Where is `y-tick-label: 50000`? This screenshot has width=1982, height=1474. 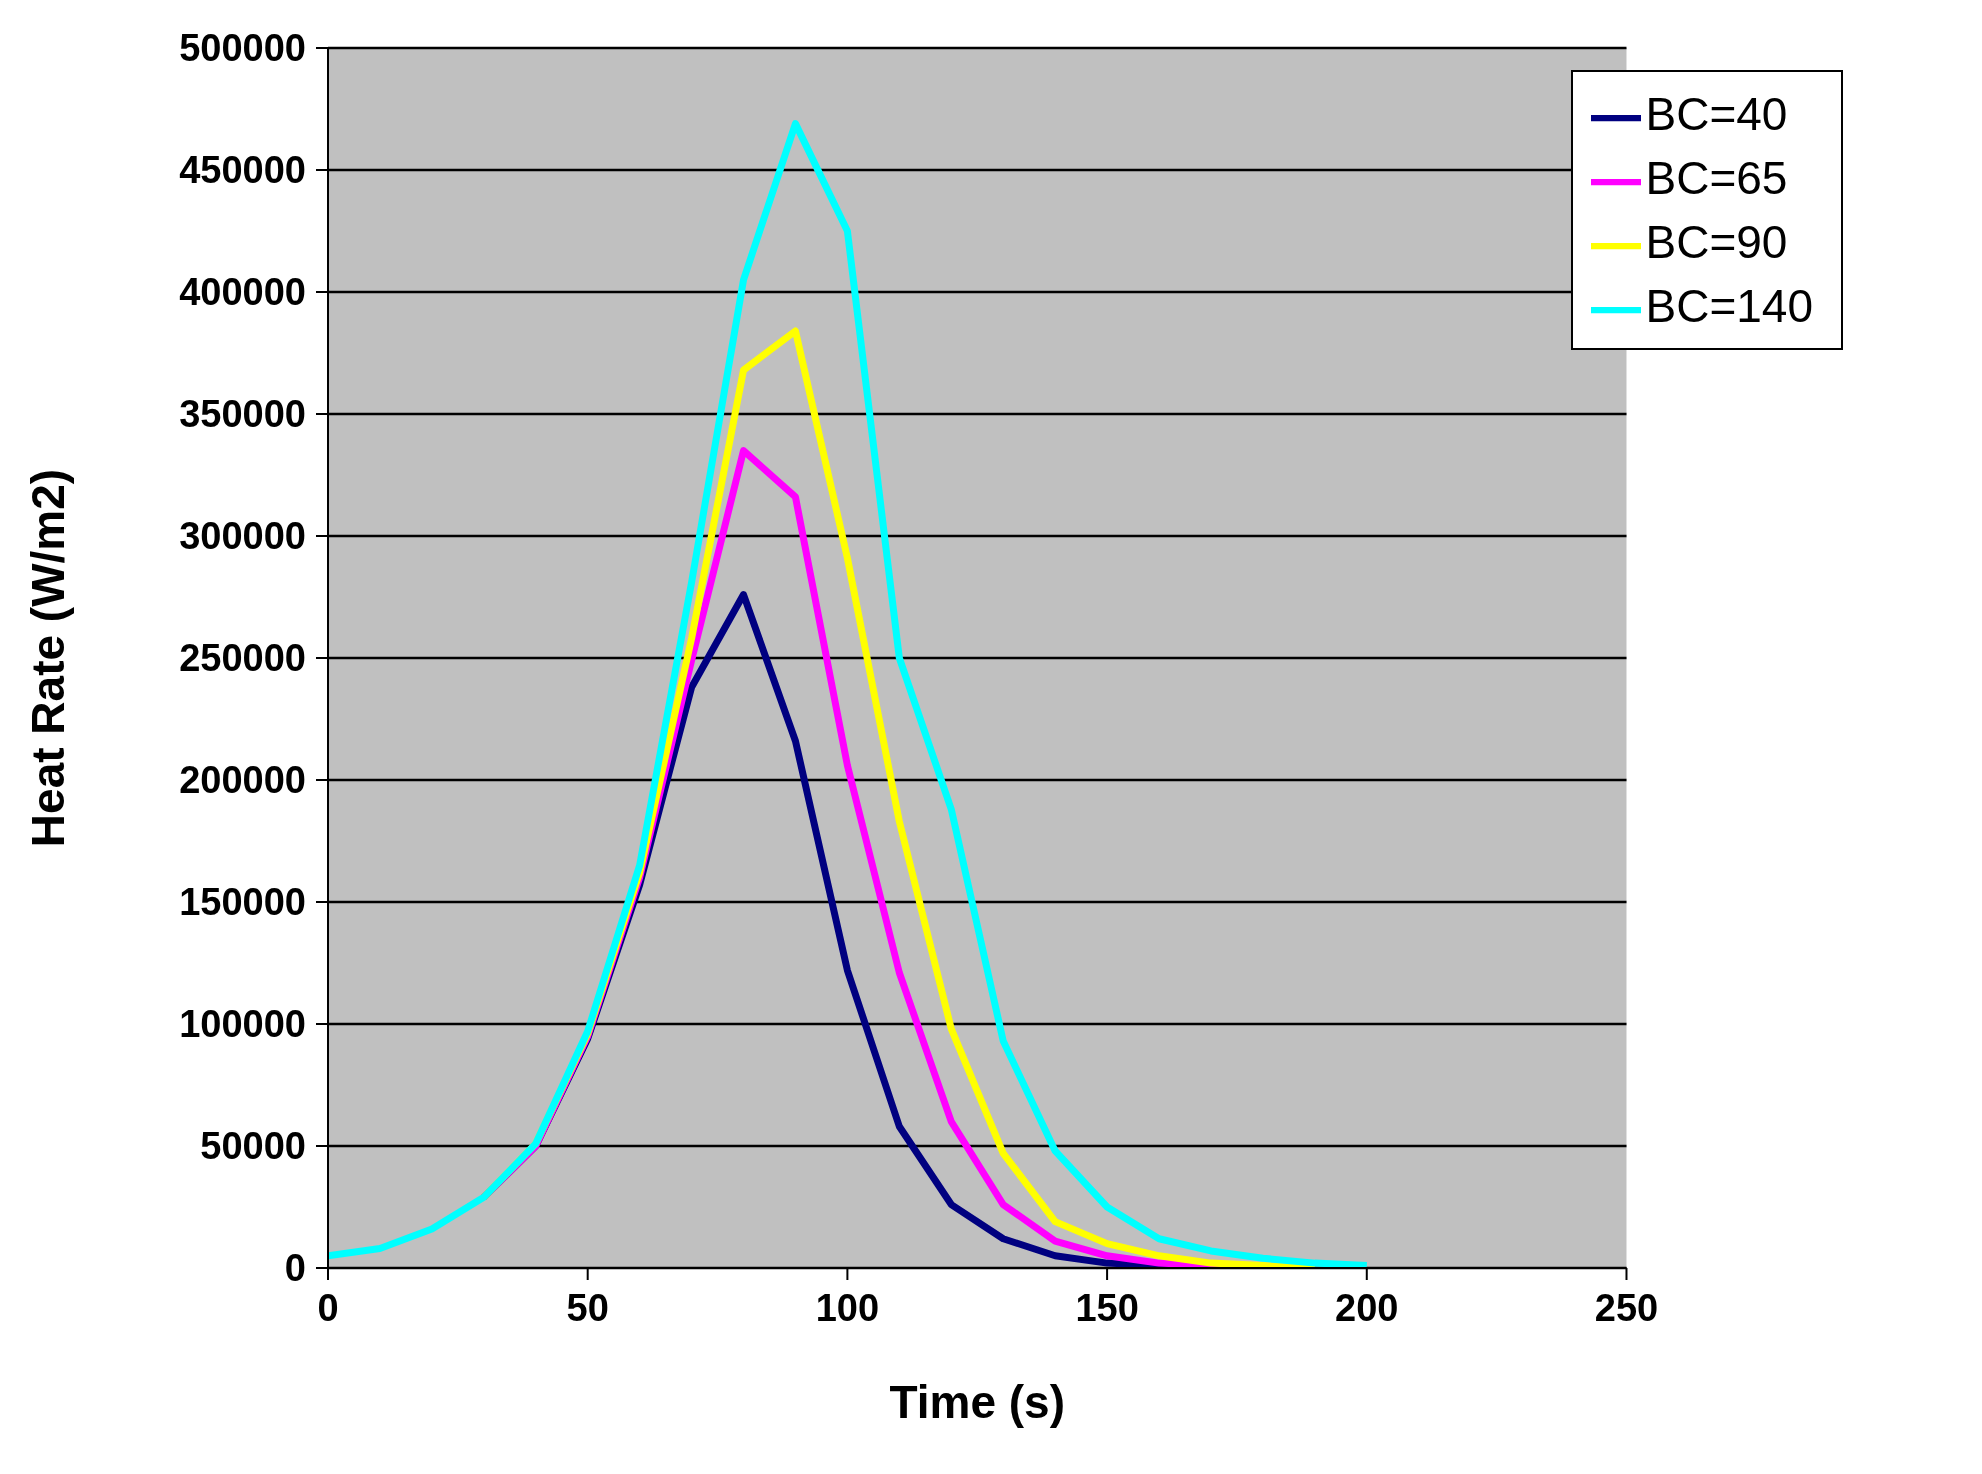
y-tick-label: 50000 is located at coordinates (253, 1146).